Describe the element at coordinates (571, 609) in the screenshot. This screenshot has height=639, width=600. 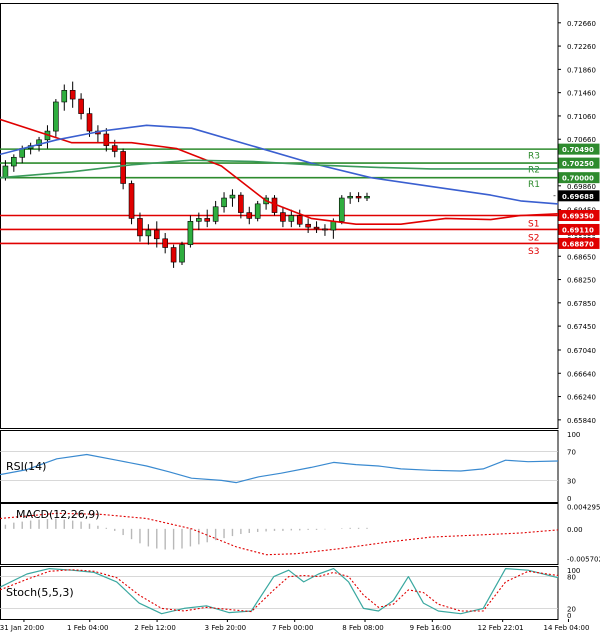
I see `stoch-tick-label: 20` at that location.